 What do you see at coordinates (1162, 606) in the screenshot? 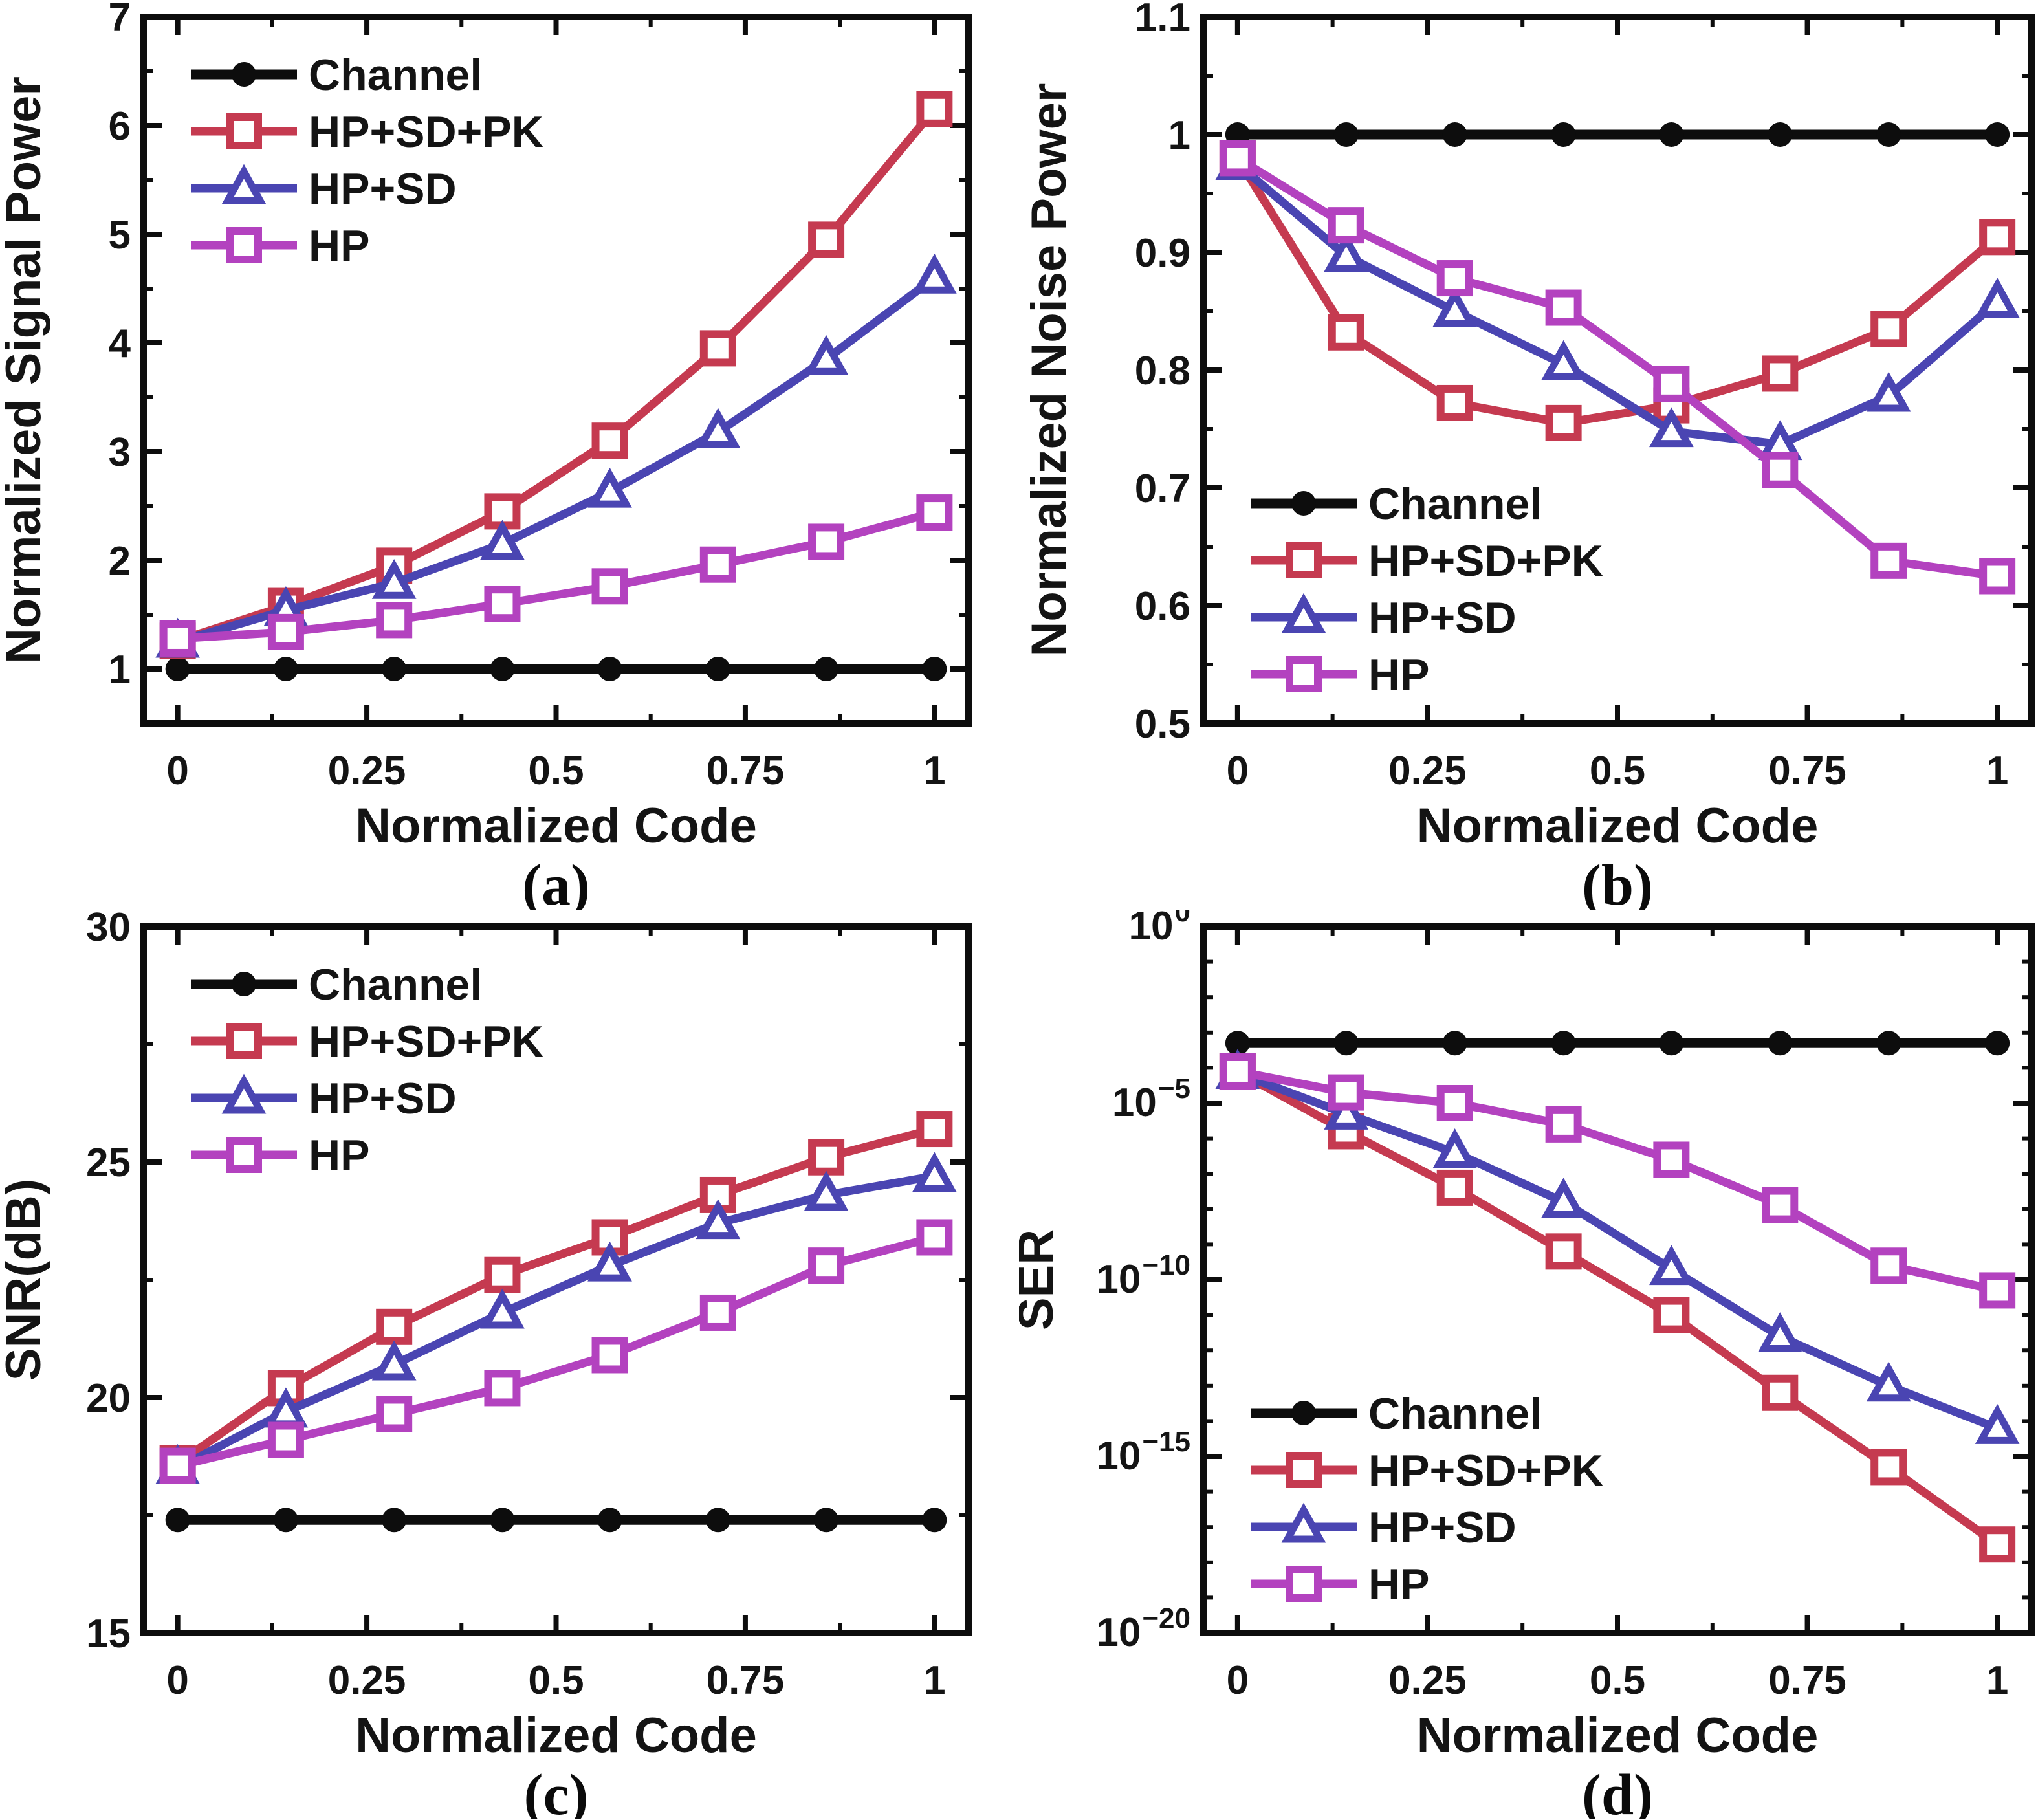
I see `y-tick-label: 0.6` at bounding box center [1162, 606].